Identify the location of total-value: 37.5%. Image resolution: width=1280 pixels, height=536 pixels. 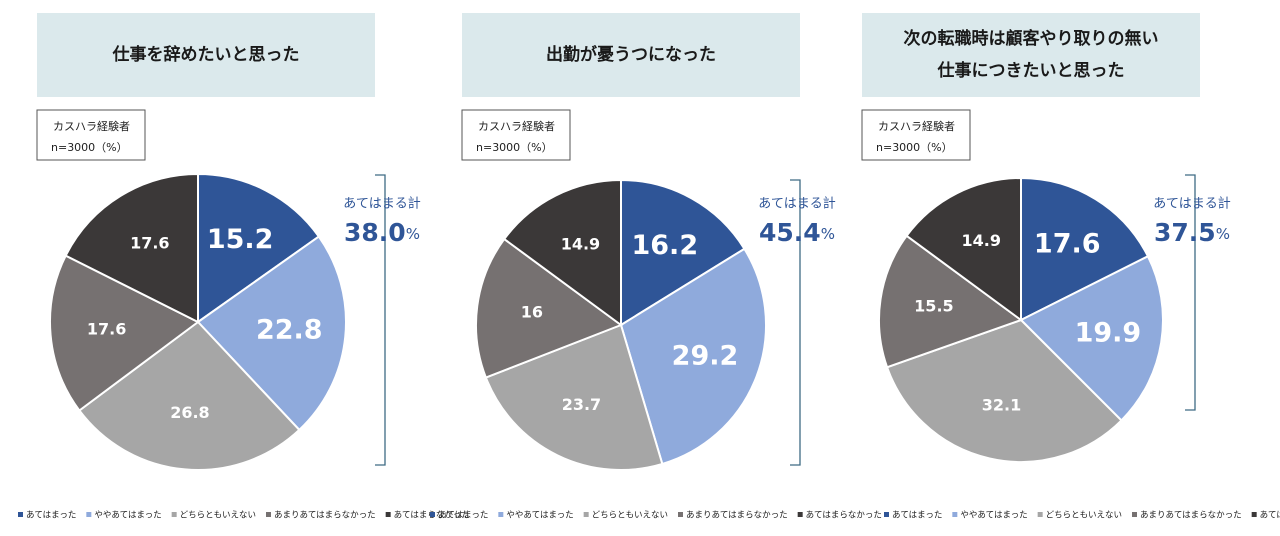
(1192, 232).